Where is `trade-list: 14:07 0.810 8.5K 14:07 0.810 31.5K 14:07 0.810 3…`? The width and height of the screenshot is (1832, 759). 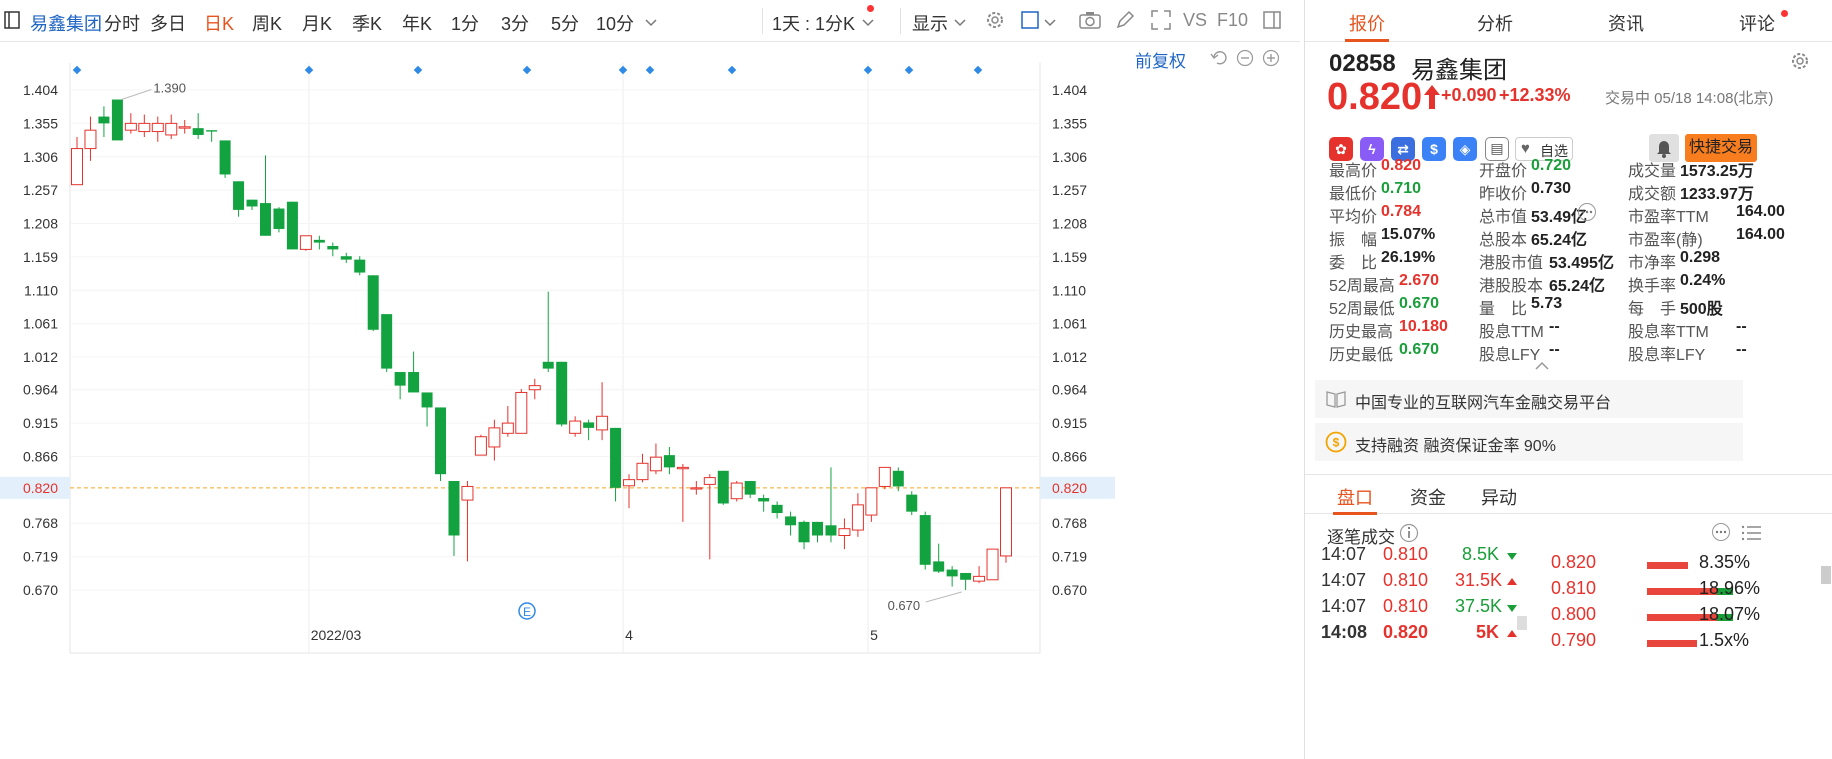 trade-list: 14:07 0.810 8.5K 14:07 0.810 31.5K 14:07 0.810 3… is located at coordinates (1568, 652).